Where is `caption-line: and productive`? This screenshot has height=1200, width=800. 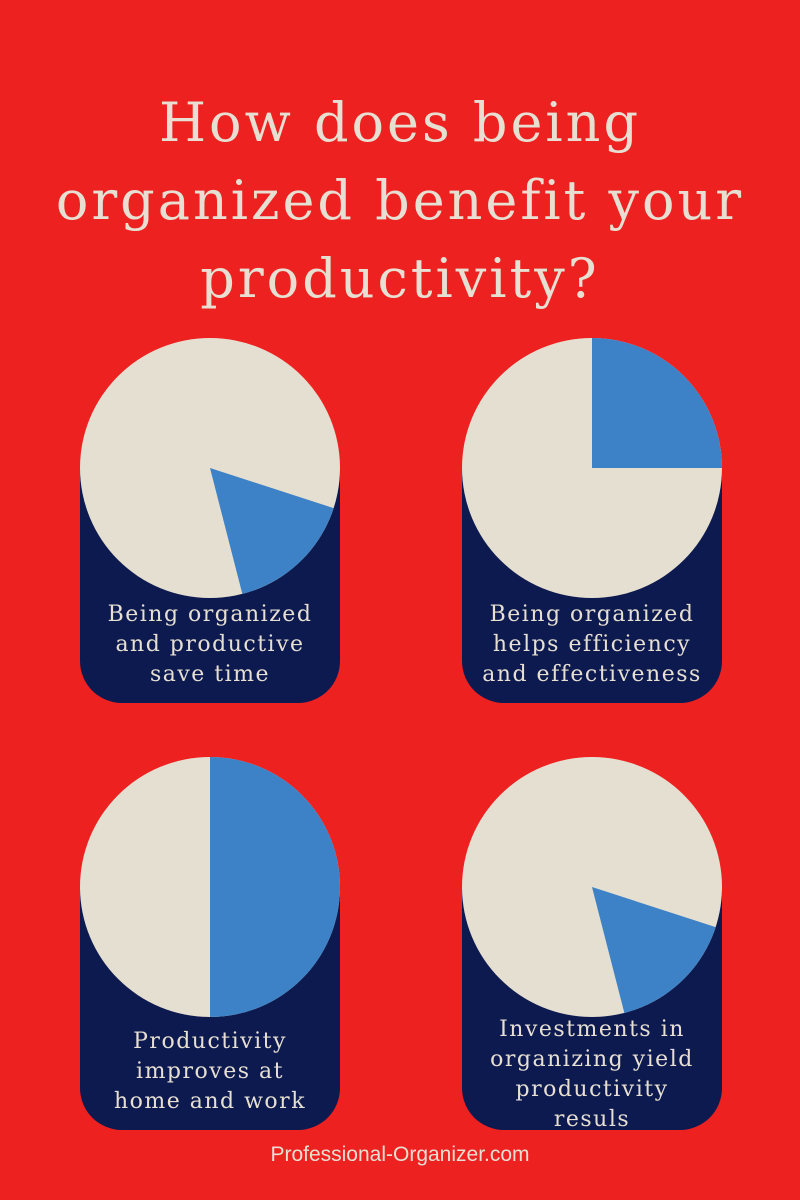
caption-line: and productive is located at coordinates (210, 644).